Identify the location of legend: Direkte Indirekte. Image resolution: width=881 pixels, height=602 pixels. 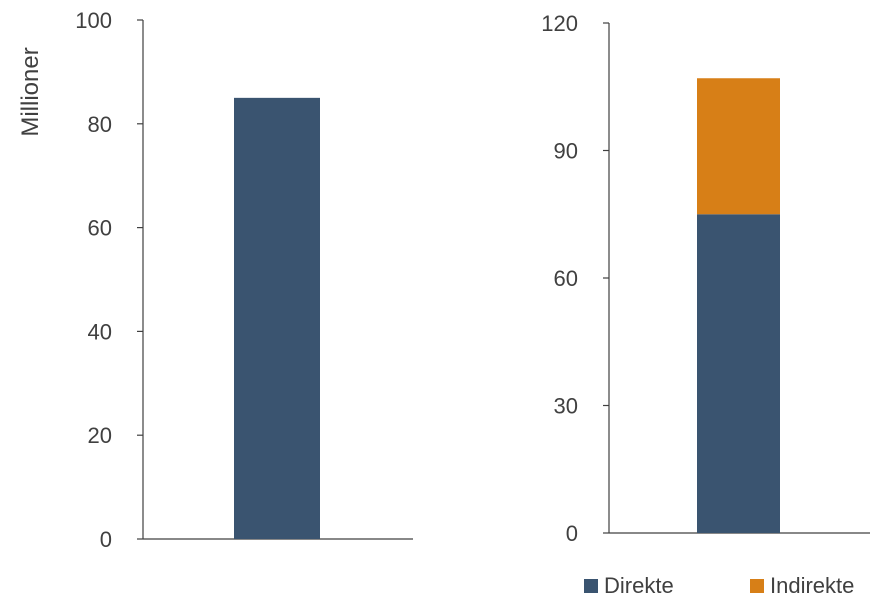
(719, 585).